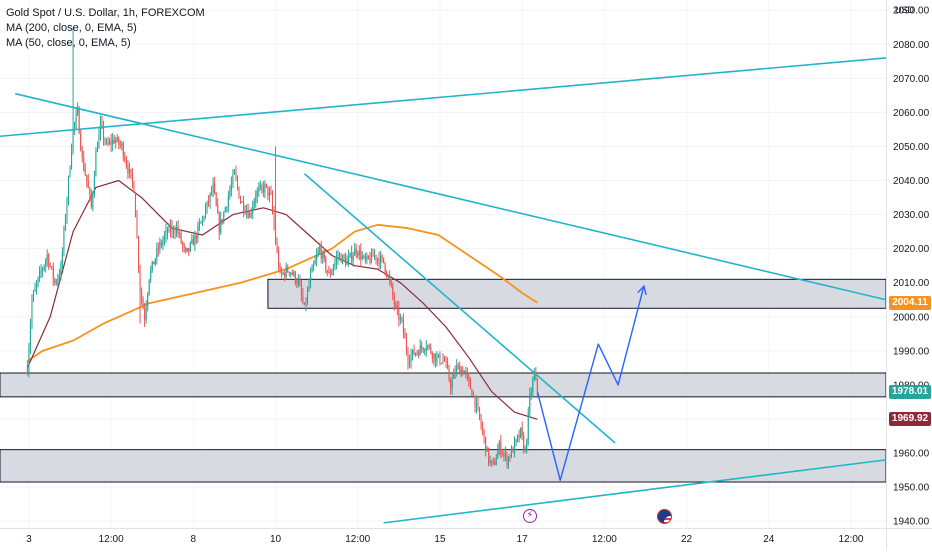 This screenshot has height=555, width=932. I want to click on time-axis: 3 12:00 8 10 12:00 15 17 12:00 22 24 12:00, so click(466, 536).